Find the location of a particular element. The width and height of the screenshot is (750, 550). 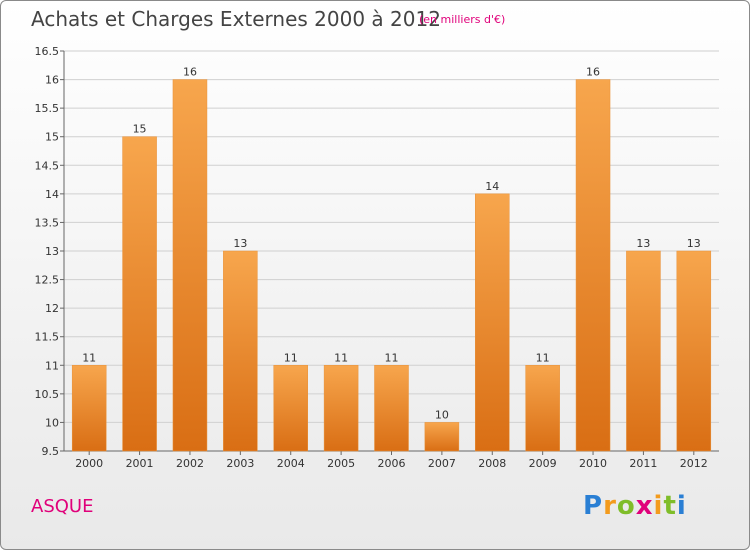

bar-2007 is located at coordinates (442, 437).